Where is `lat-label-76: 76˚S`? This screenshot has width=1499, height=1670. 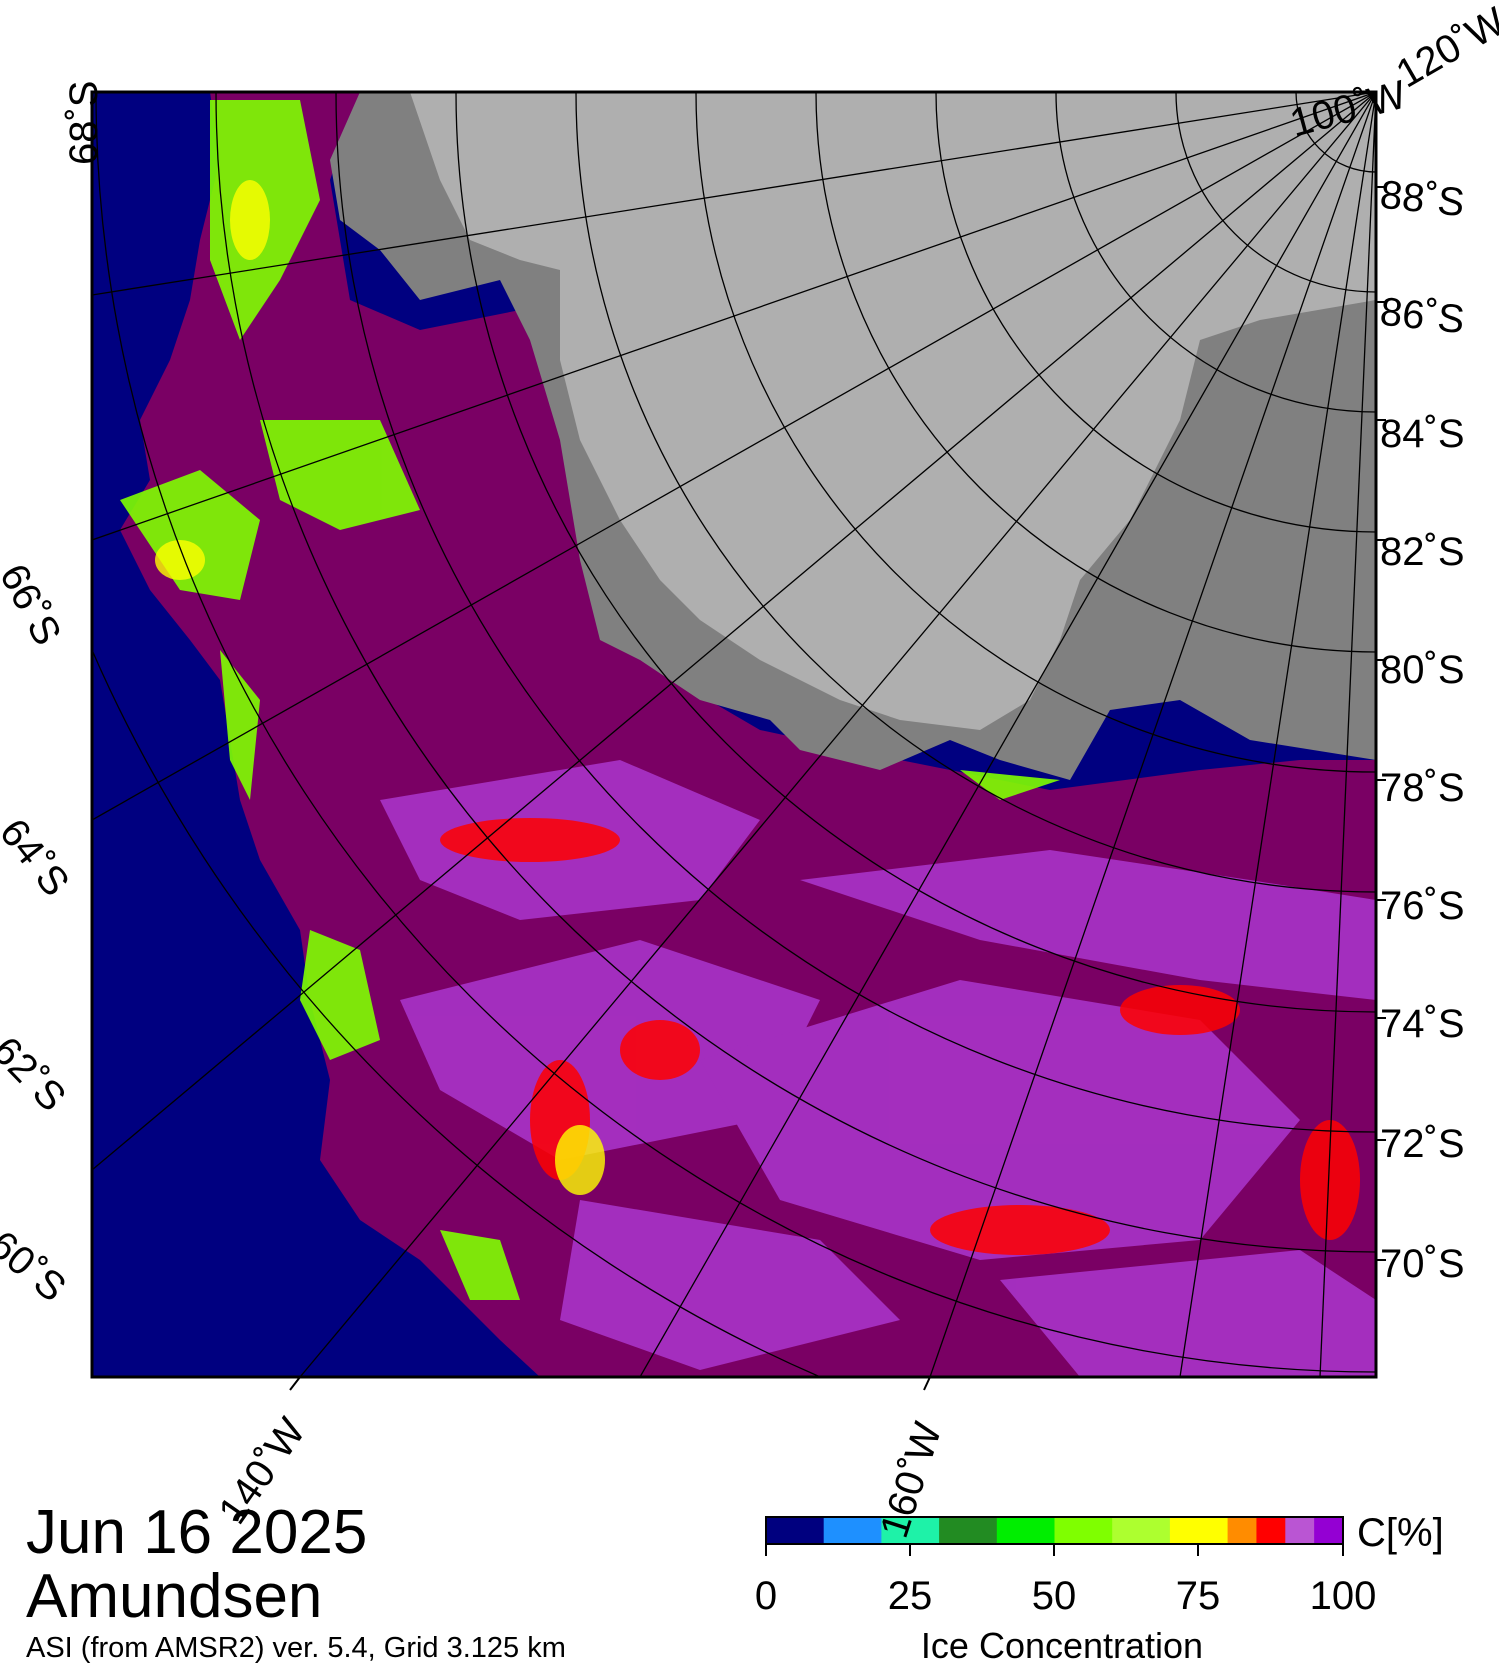 lat-label-76: 76˚S is located at coordinates (1422, 906).